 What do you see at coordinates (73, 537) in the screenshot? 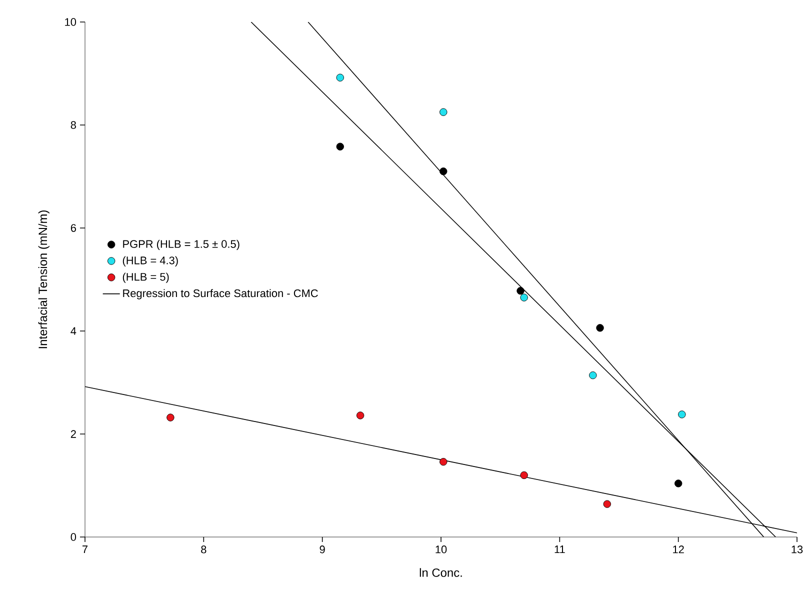
I see `y-tick-label: 0` at bounding box center [73, 537].